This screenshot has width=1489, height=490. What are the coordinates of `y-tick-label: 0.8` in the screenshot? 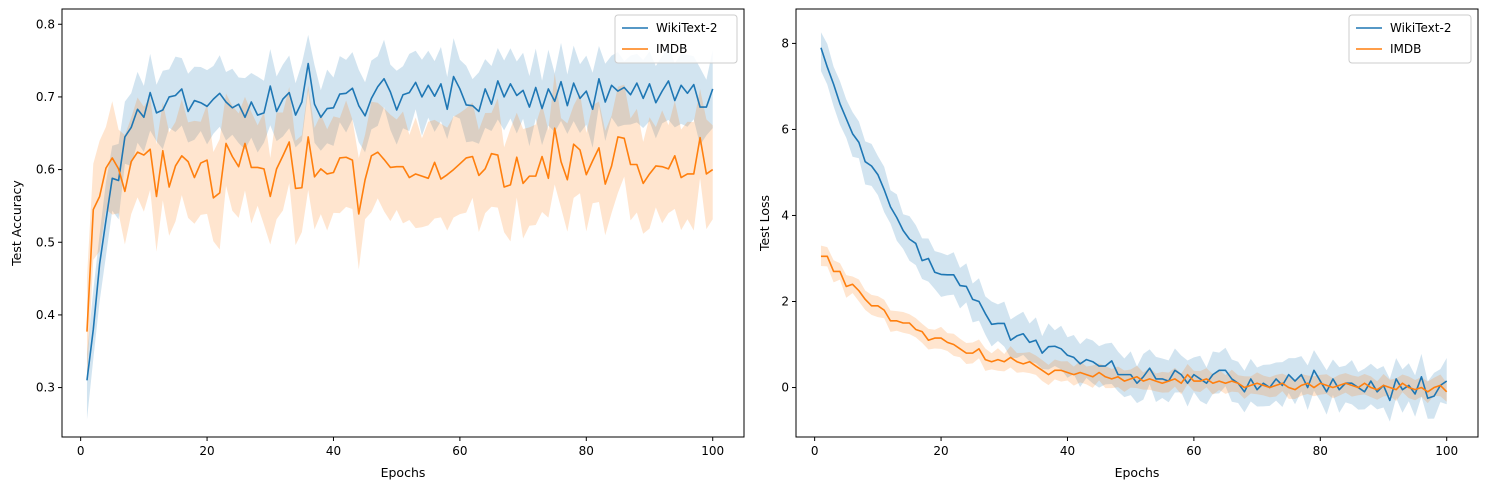 It's located at (45, 24).